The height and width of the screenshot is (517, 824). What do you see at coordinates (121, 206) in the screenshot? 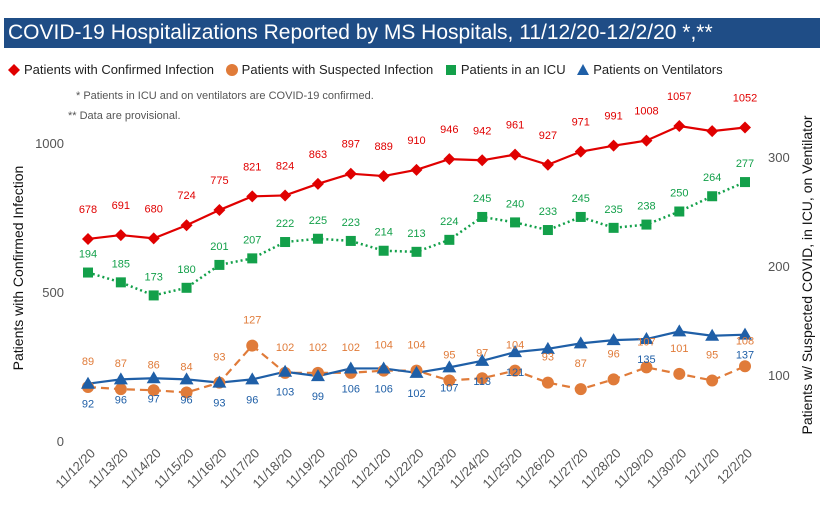
I see `series-1-data-label: 691` at bounding box center [121, 206].